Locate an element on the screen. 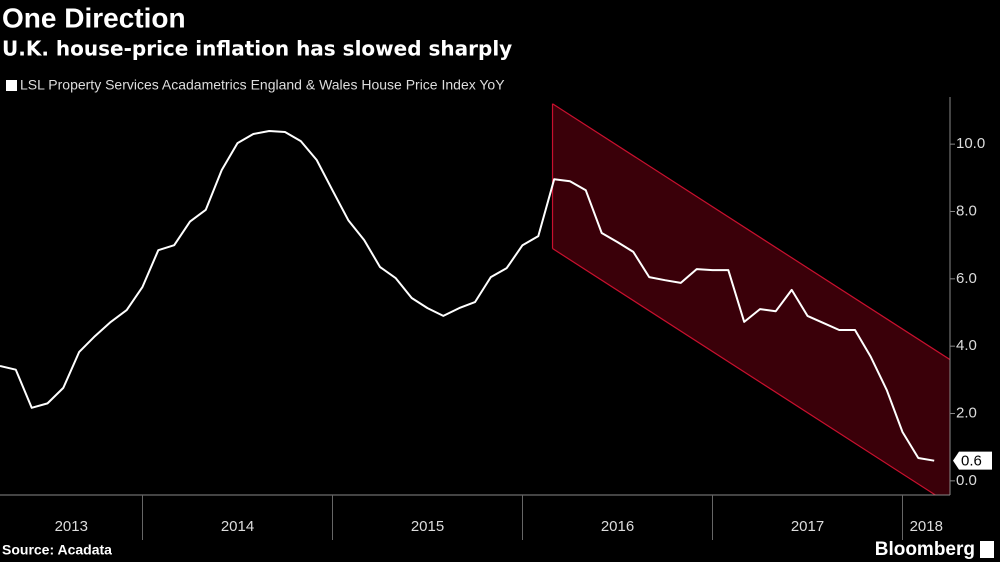 The image size is (1000, 562). chart-title: One Direction is located at coordinates (94, 17).